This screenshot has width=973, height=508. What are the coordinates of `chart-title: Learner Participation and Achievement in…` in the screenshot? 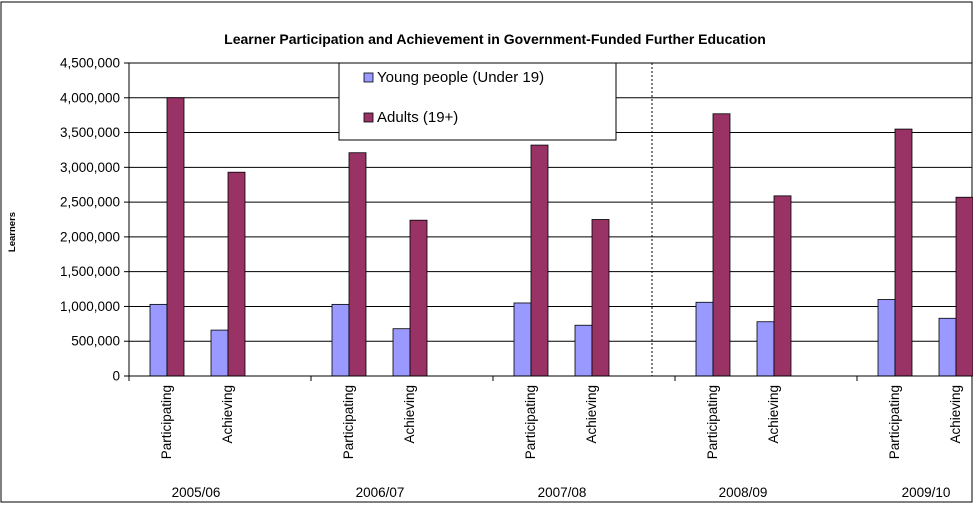 It's located at (495, 39).